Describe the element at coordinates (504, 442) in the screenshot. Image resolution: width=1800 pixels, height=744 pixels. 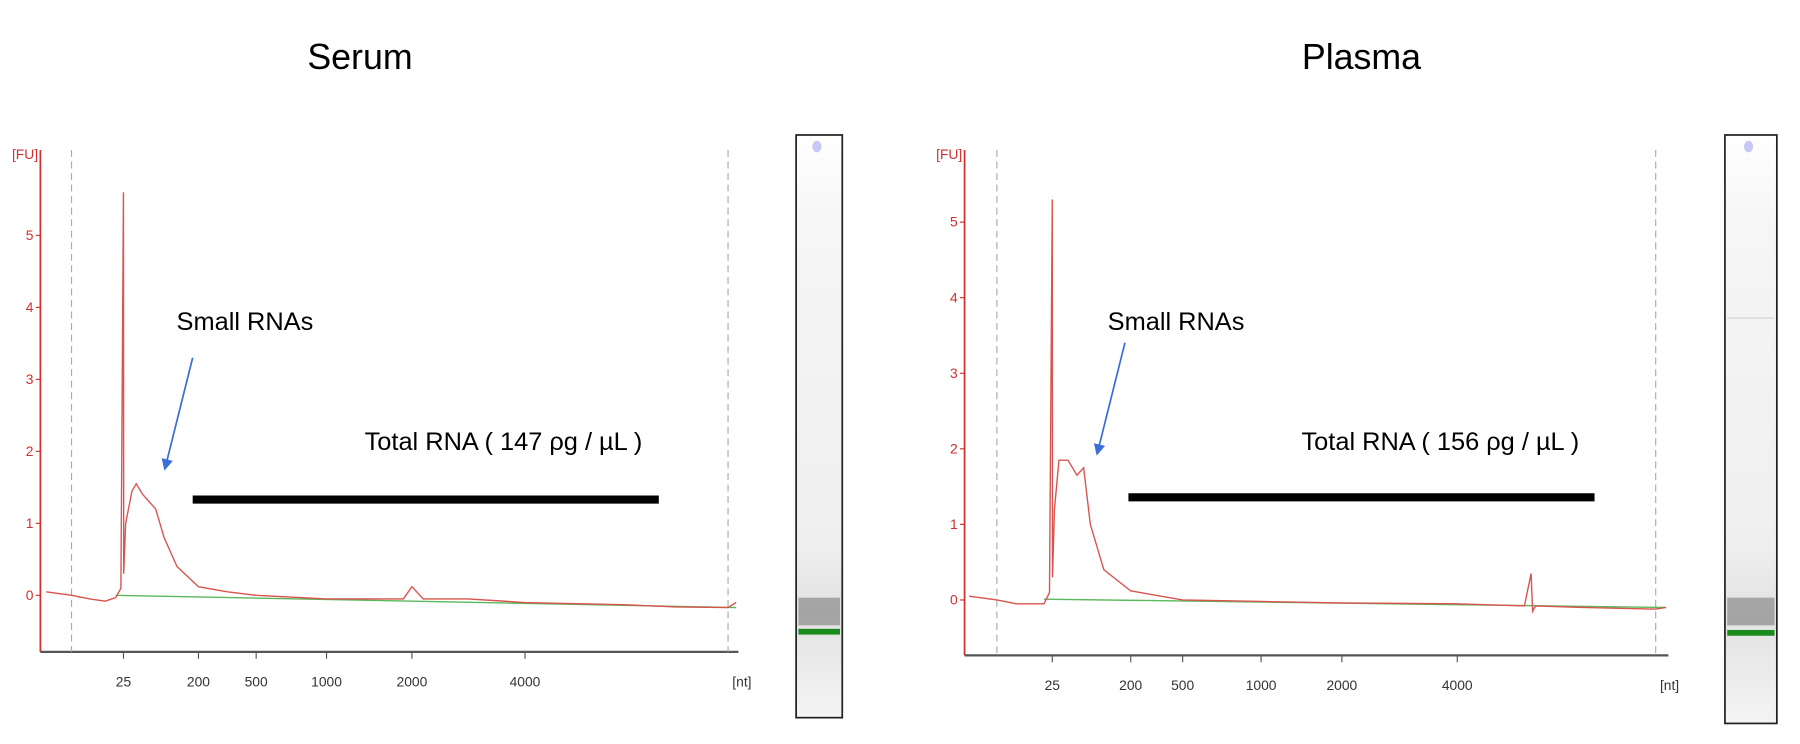
I see `total-rna-label: Total RNA ( 147 ρg / µL )` at that location.